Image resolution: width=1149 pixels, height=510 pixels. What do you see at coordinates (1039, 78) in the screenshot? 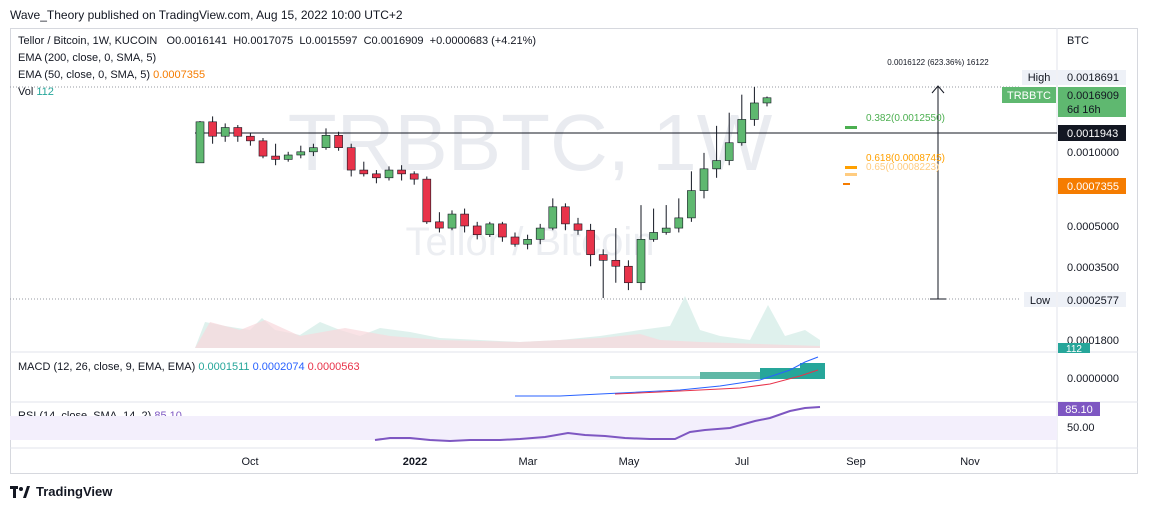
I see `high-tag-label: High` at bounding box center [1039, 78].